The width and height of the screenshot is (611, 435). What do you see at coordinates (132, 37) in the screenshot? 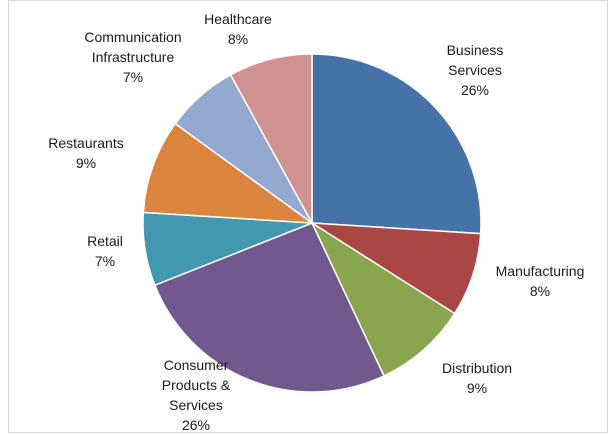
I see `data-label-line: Communication` at bounding box center [132, 37].